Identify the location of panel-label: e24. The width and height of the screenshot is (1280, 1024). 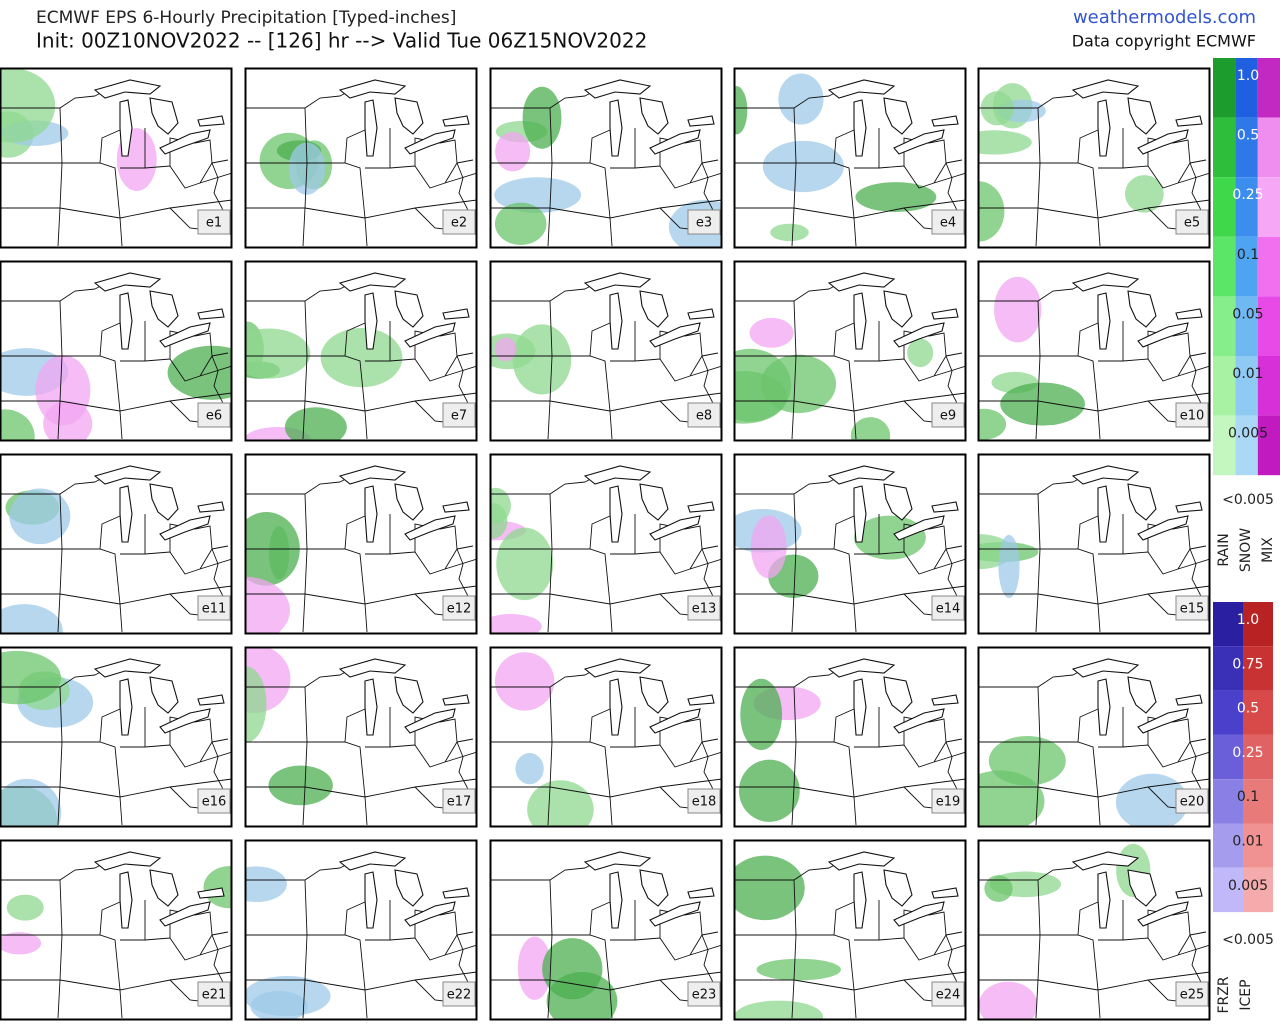
(948, 995).